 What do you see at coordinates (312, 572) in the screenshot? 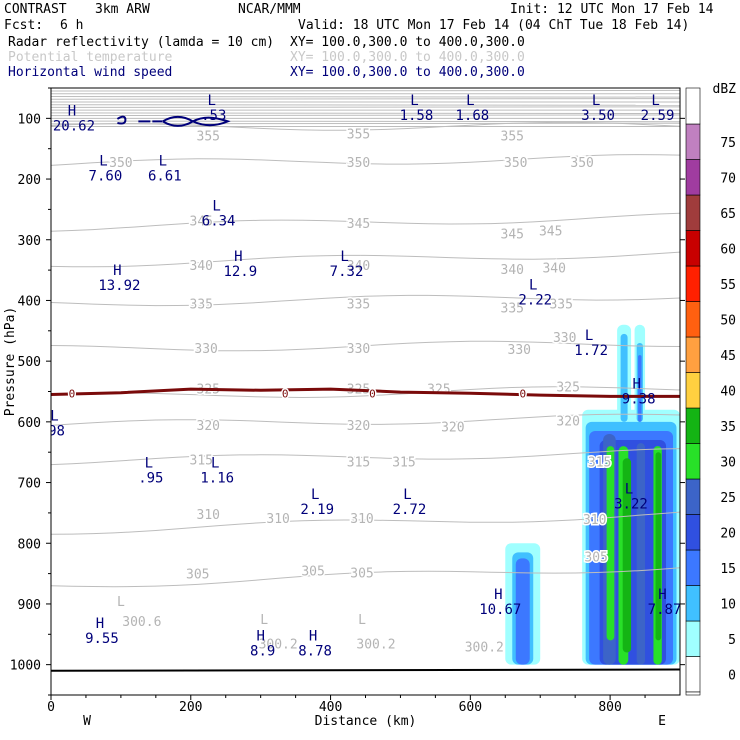
I see `theta-label-40: 305` at bounding box center [312, 572].